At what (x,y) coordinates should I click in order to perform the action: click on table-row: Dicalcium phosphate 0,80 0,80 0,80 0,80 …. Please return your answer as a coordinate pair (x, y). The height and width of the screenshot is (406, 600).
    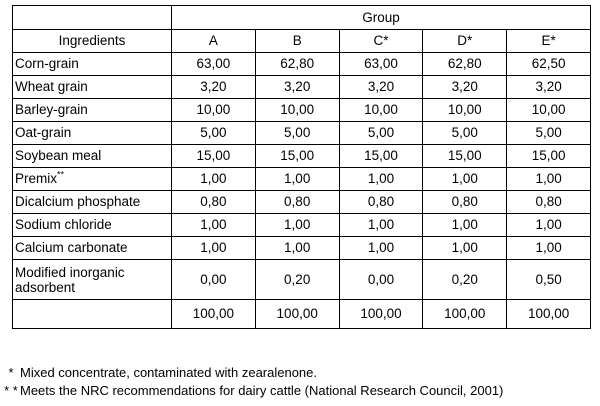
    Looking at the image, I should click on (302, 202).